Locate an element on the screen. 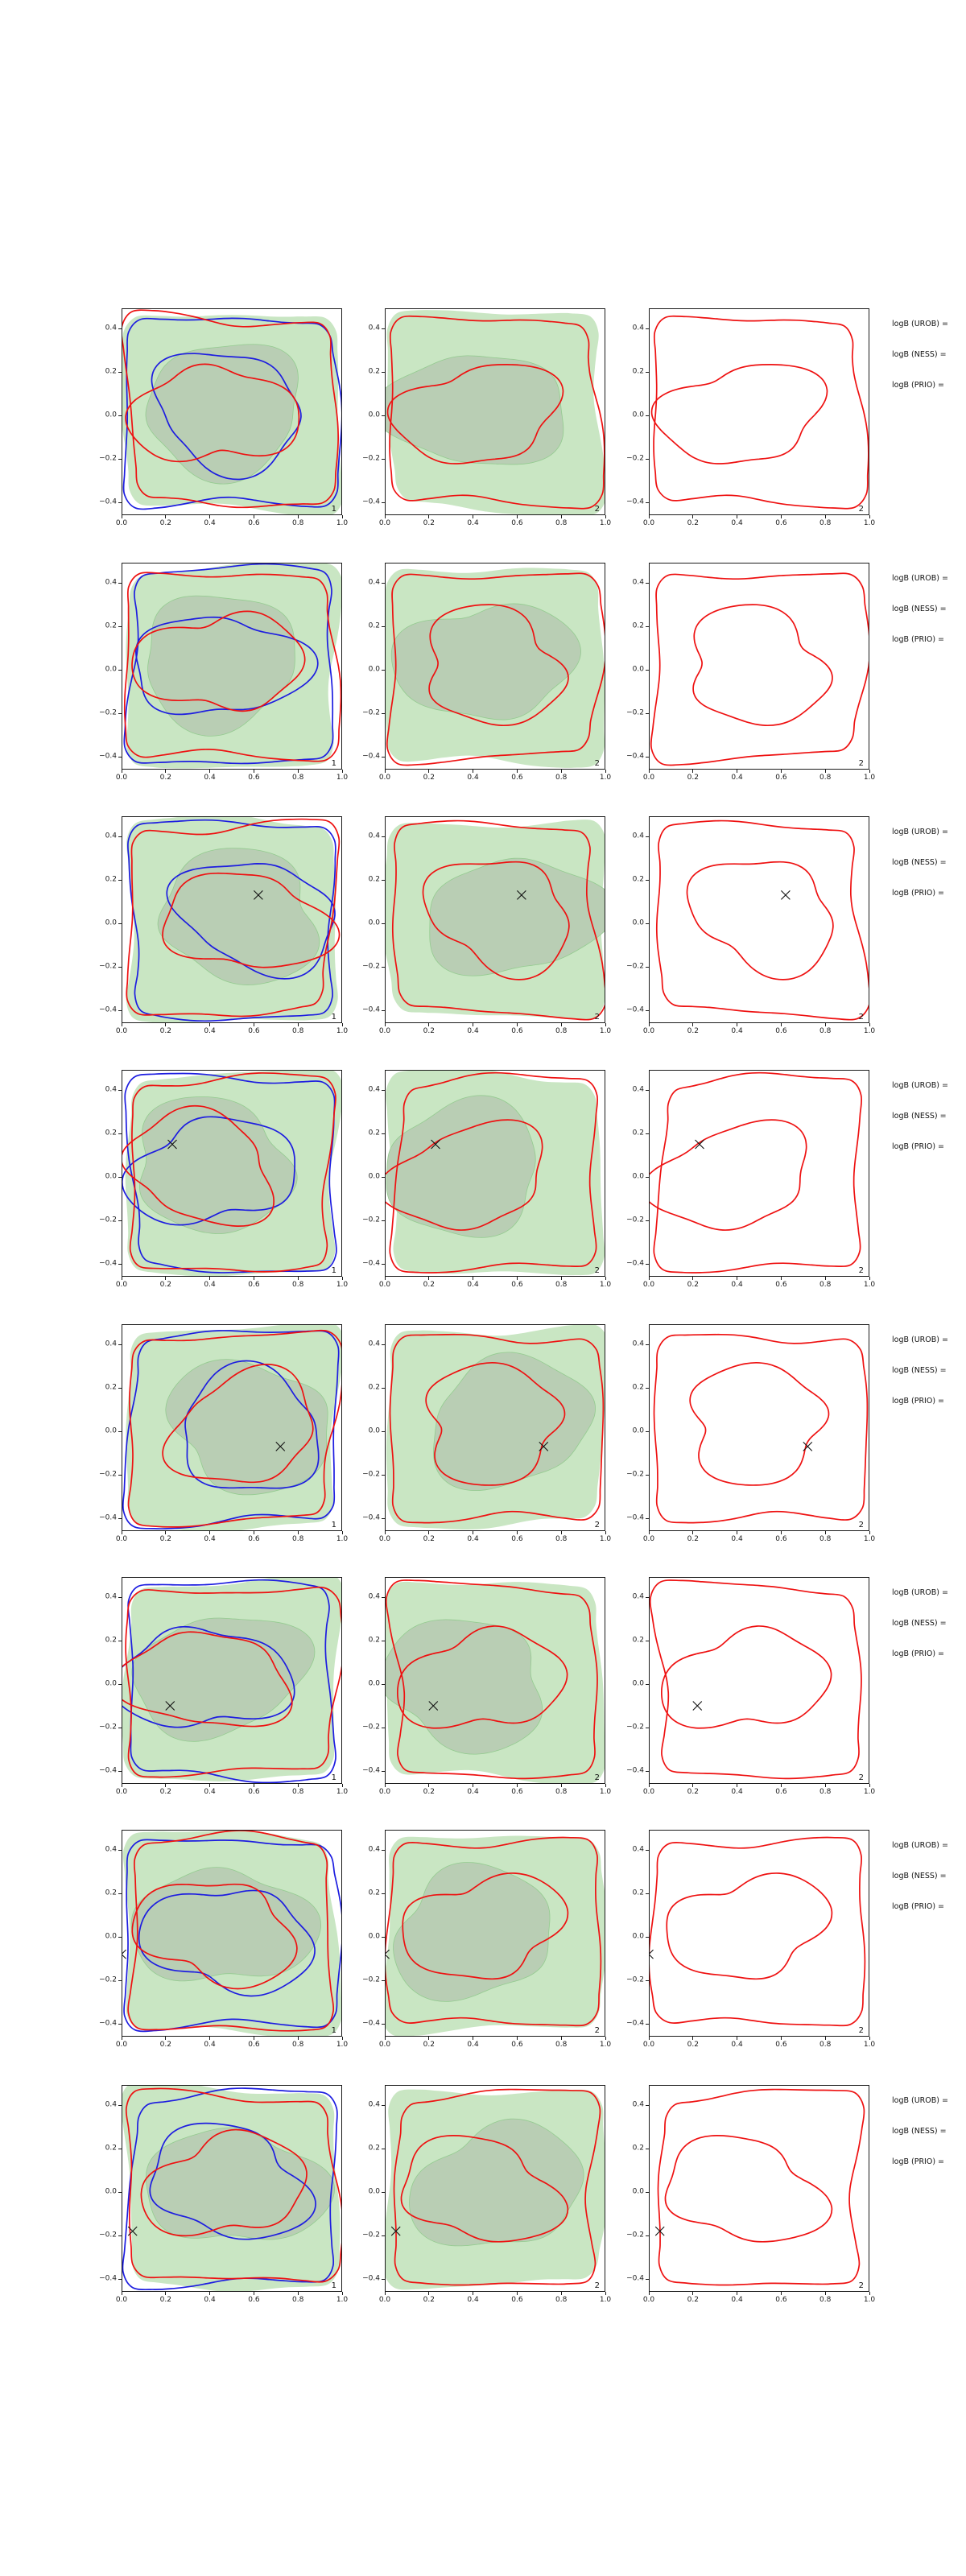  plot-panel-r3-c3: 2 0.0 0.2 0.4 0.6 0.8 1.0 −0.4 −0.2 0.0 0.2 0.4 is located at coordinates (750, 926).